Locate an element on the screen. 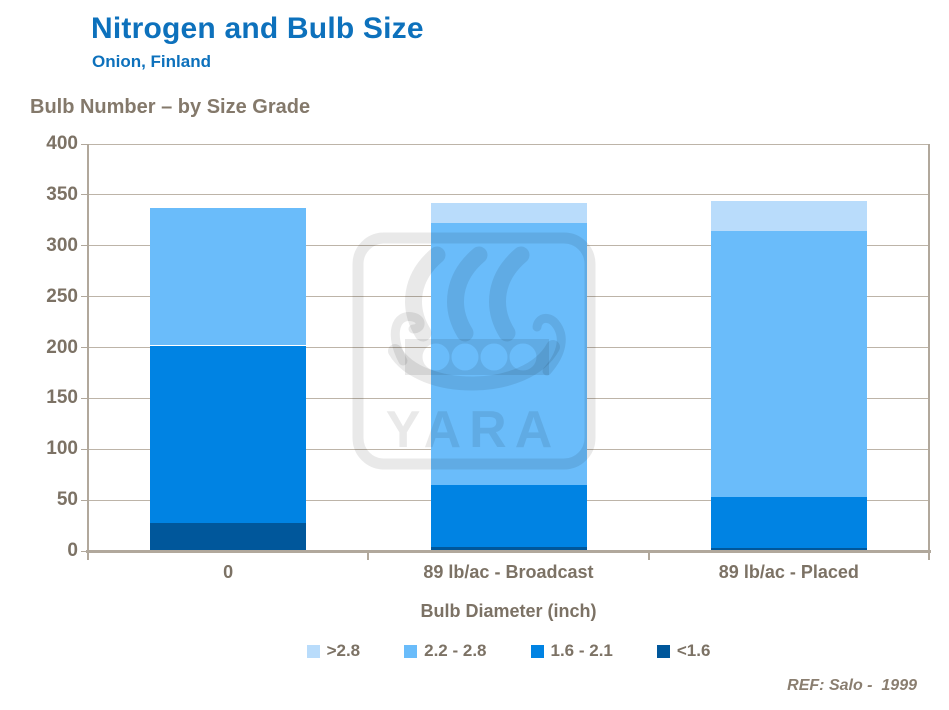 The width and height of the screenshot is (949, 710). chart-heading: Bulb Number – by Size Grade is located at coordinates (170, 107).